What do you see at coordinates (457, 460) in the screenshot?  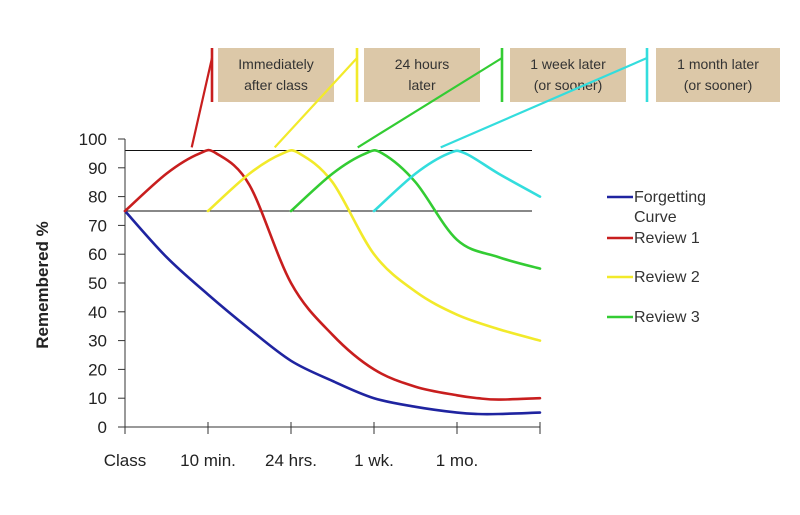 I see `x-category-label: 1 mo.` at bounding box center [457, 460].